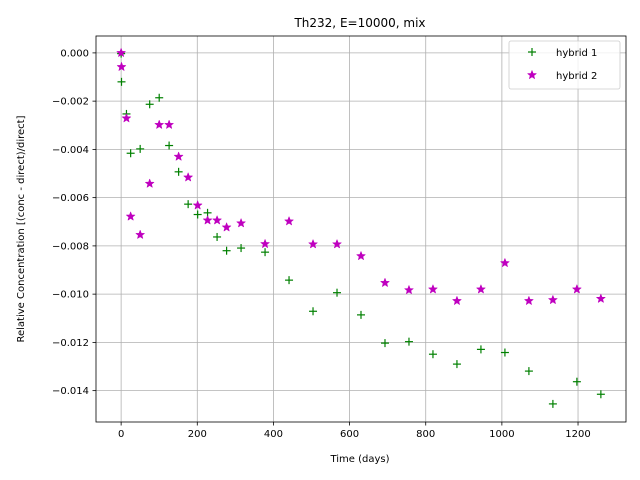 Image resolution: width=640 pixels, height=480 pixels. Describe the element at coordinates (273, 434) in the screenshot. I see `x-tick-label: 400` at that location.